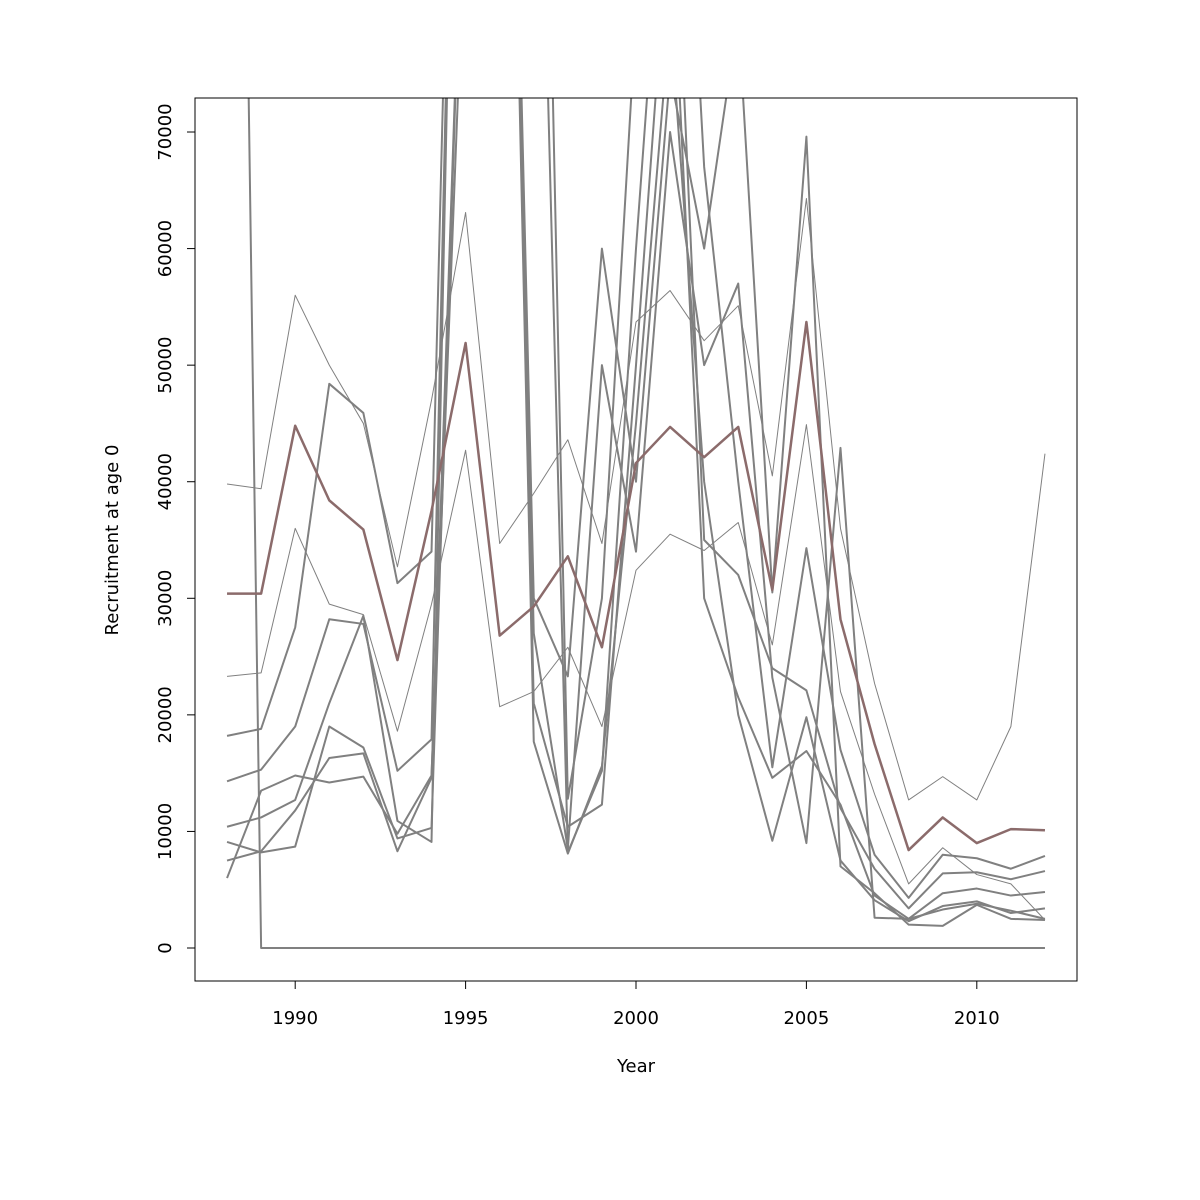  I want to click on x-tick-label: 2005, so click(806, 1018).